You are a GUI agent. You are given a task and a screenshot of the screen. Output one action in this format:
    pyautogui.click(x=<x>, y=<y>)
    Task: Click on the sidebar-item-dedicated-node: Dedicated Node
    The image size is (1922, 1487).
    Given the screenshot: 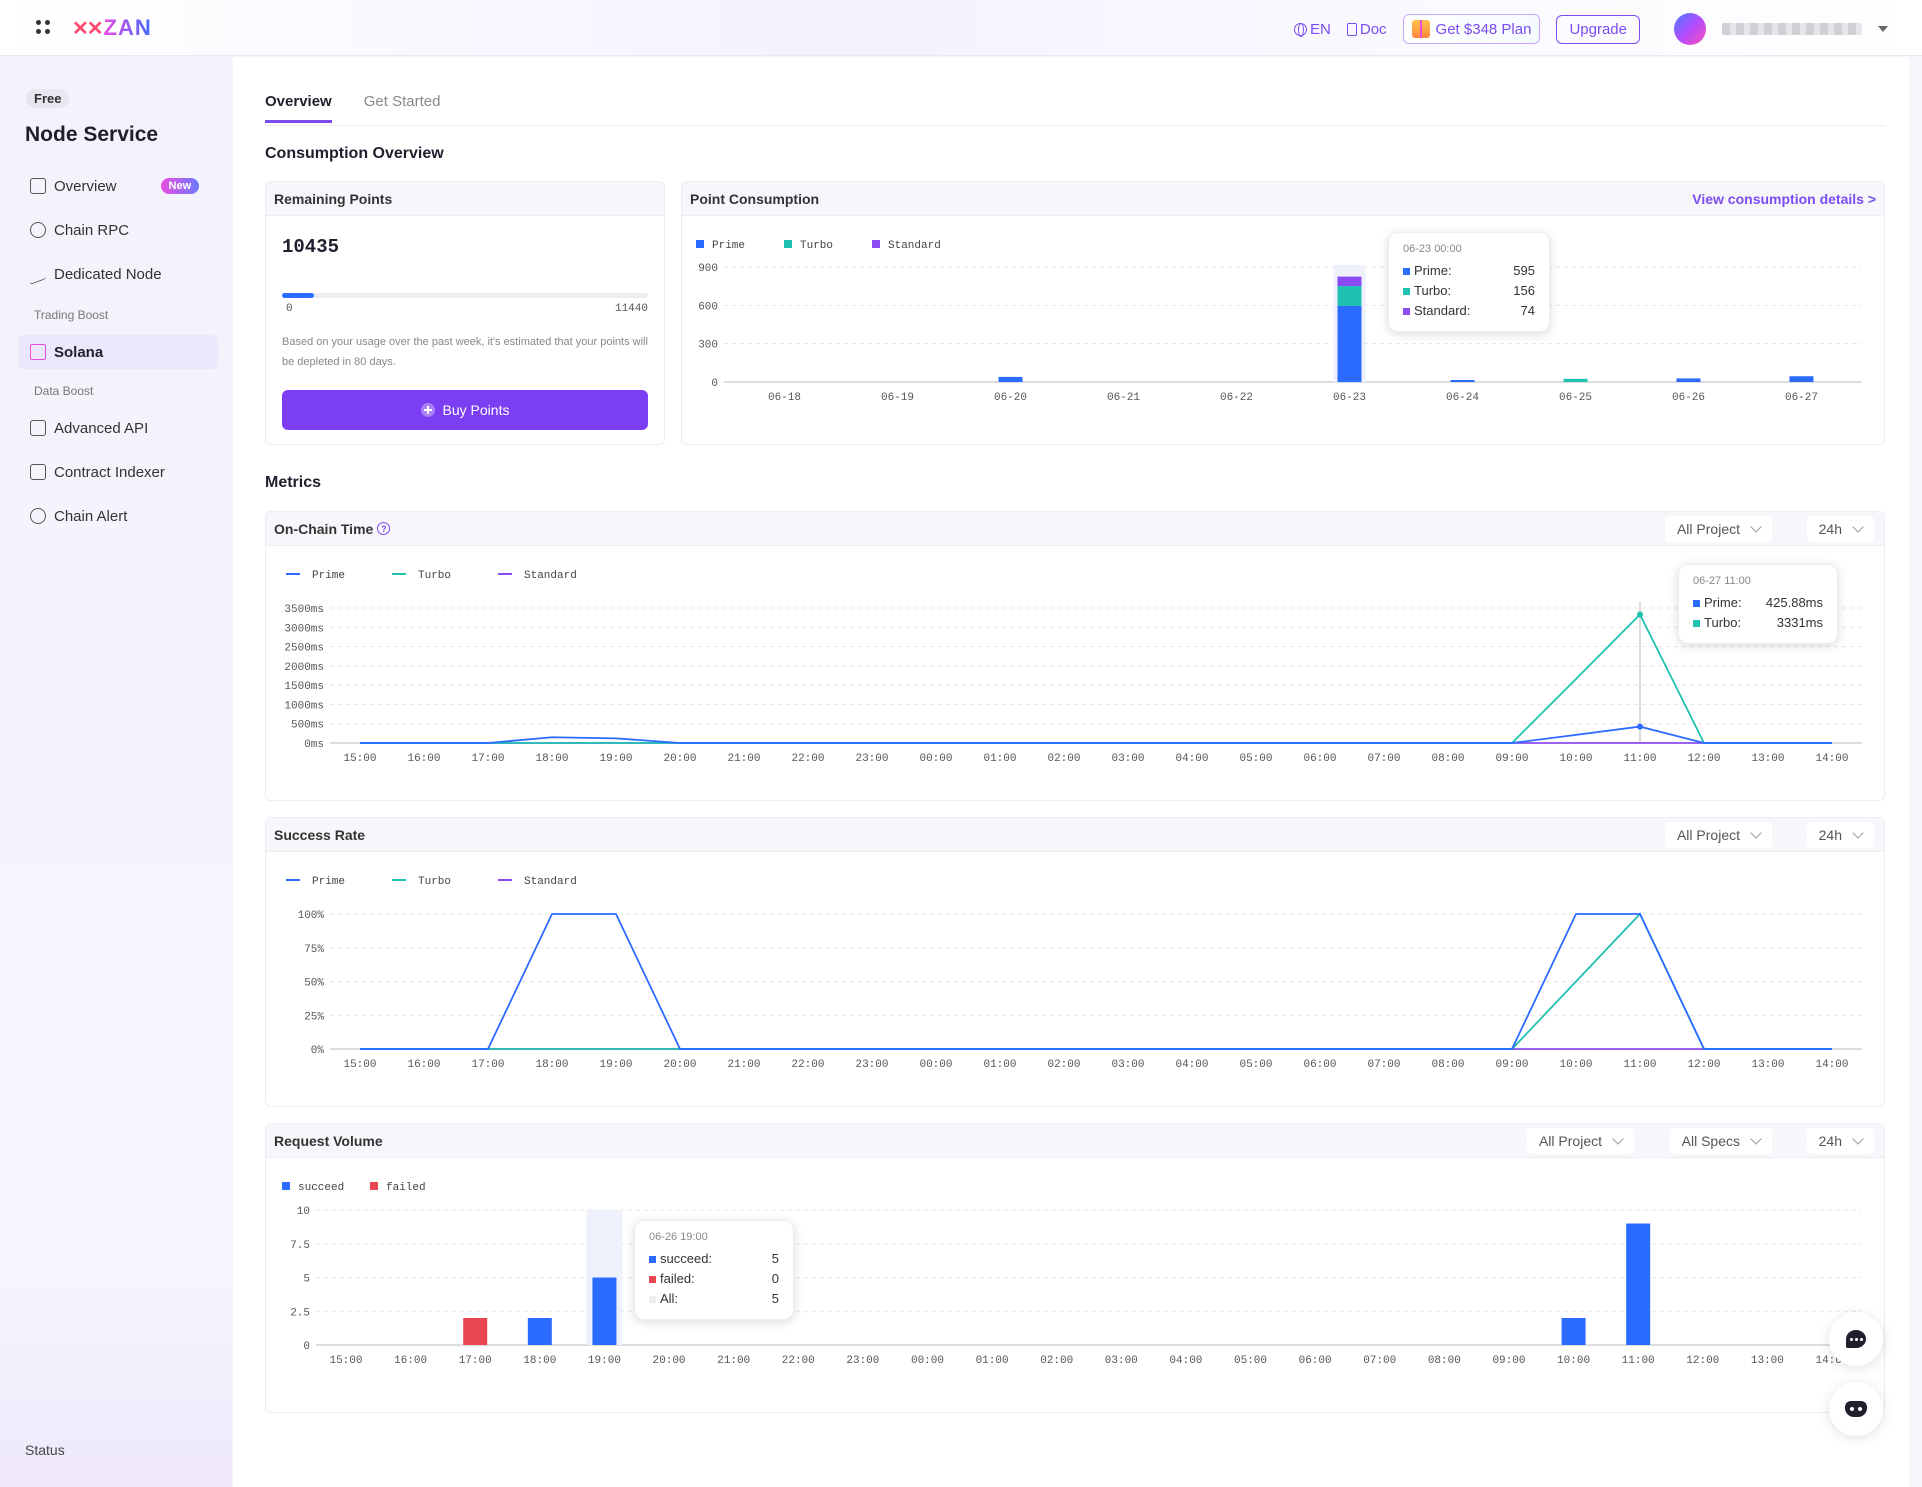 What is the action you would take?
    pyautogui.click(x=118, y=274)
    